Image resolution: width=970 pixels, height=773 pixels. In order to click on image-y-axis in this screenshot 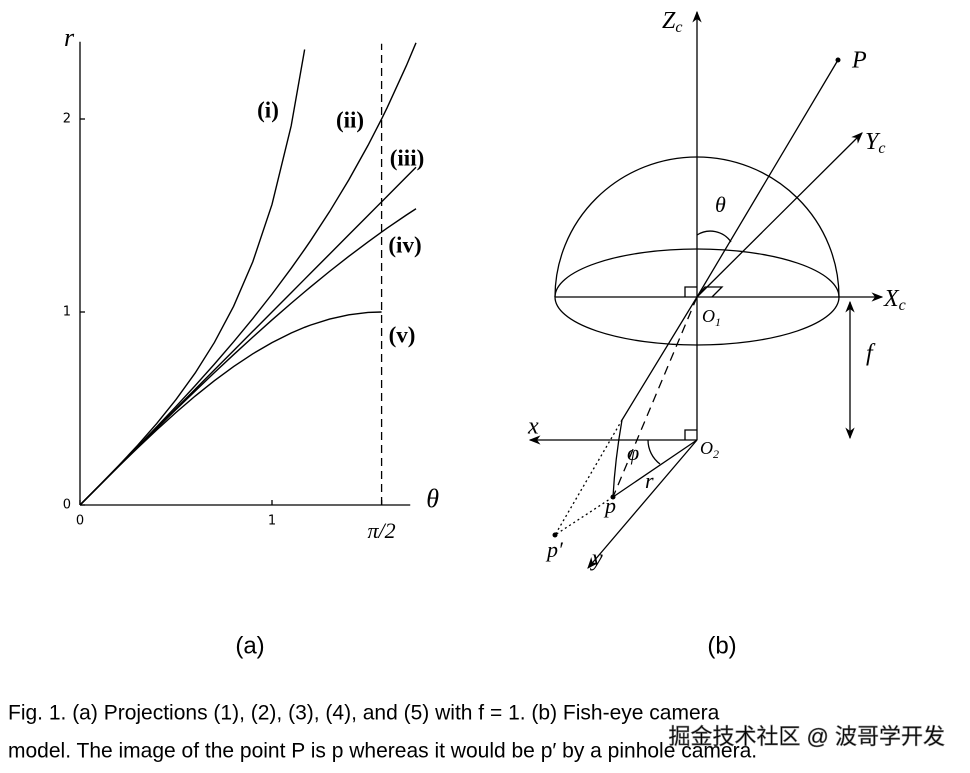, I will do `click(642, 504)`.